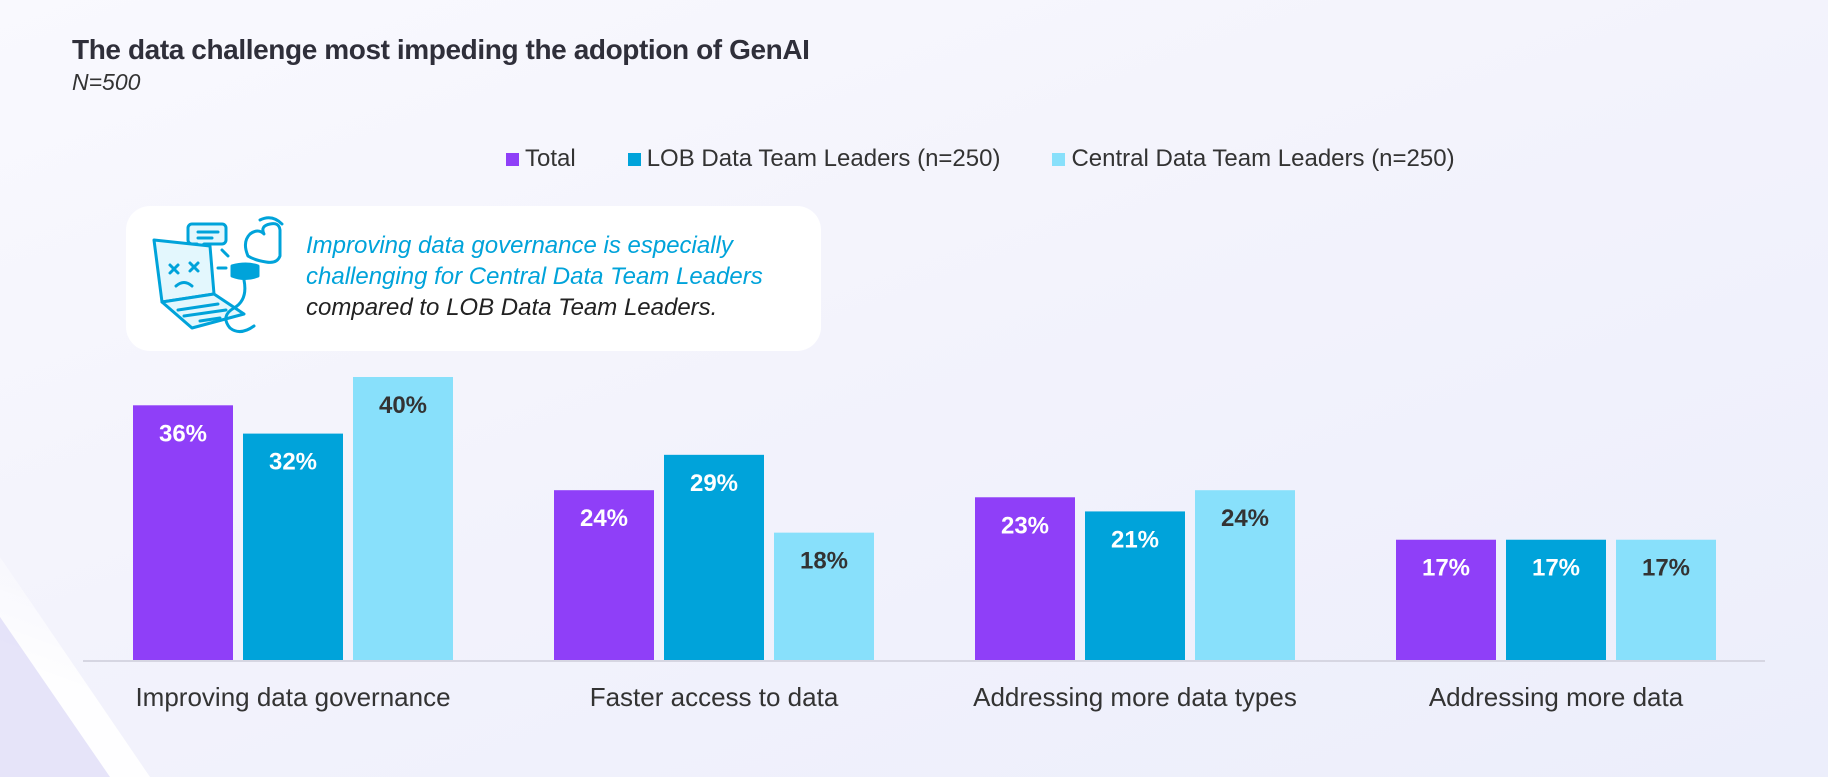 Image resolution: width=1828 pixels, height=777 pixels. I want to click on legend-item-central: Central Data Team Leaders (n=250), so click(1253, 159).